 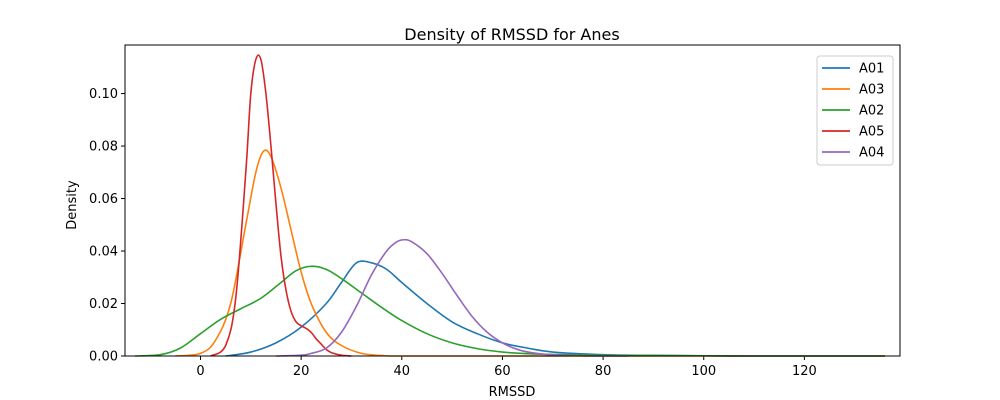 I want to click on x-axis-ticks: 0 20 40 60 80 100 120, so click(x=506, y=367).